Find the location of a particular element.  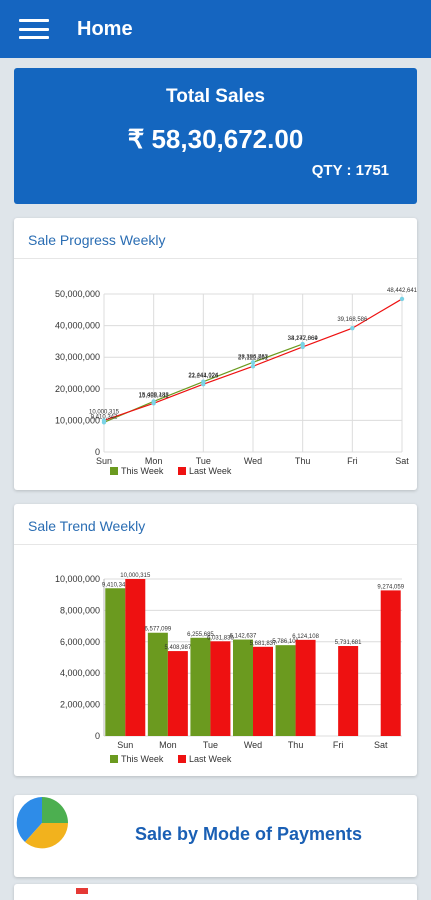

payment-mode-label: Sale by Mode of Payments is located at coordinates (249, 834).